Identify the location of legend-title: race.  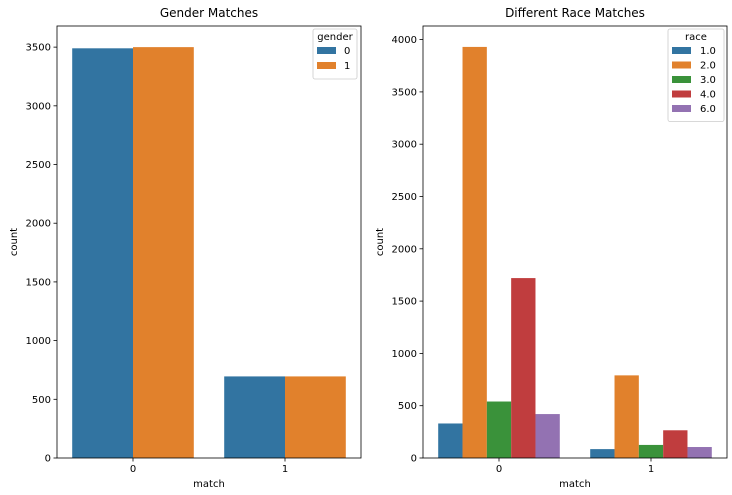
(696, 37).